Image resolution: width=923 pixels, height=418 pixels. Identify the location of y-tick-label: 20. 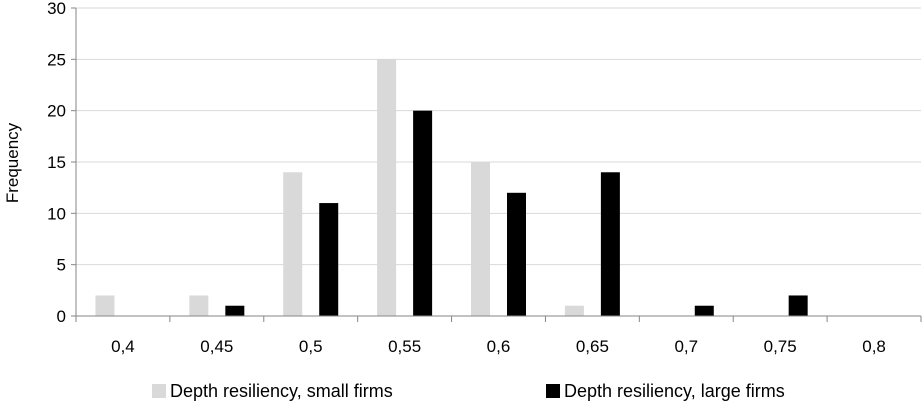
(56, 111).